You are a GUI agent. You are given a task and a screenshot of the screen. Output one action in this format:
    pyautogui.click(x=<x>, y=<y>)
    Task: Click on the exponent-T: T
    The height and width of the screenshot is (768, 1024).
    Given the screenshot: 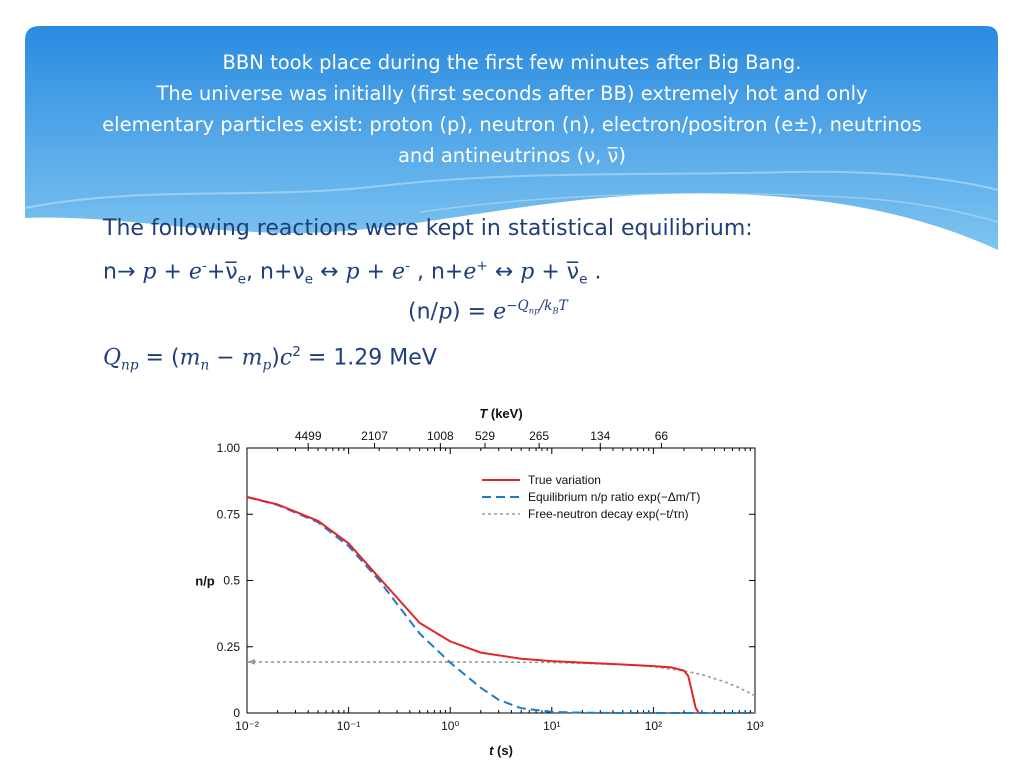 What is the action you would take?
    pyautogui.click(x=563, y=306)
    